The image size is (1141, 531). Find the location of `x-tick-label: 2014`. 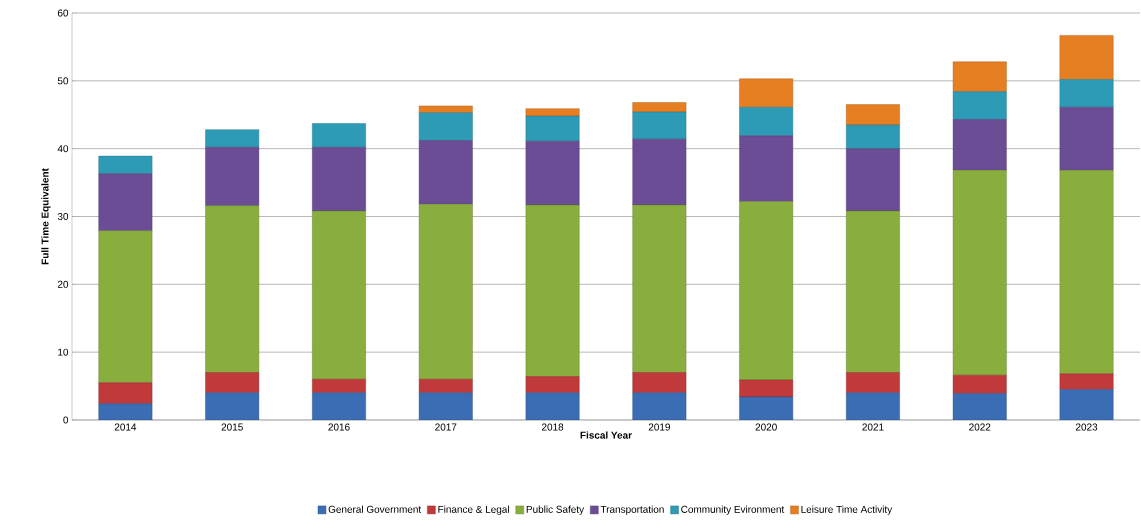

x-tick-label: 2014 is located at coordinates (125, 427).